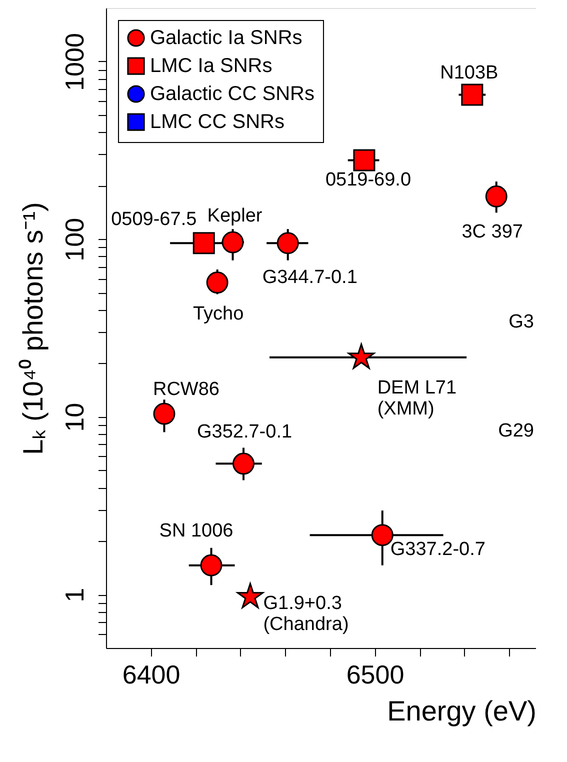  I want to click on y-tick-label: 100, so click(75, 240).